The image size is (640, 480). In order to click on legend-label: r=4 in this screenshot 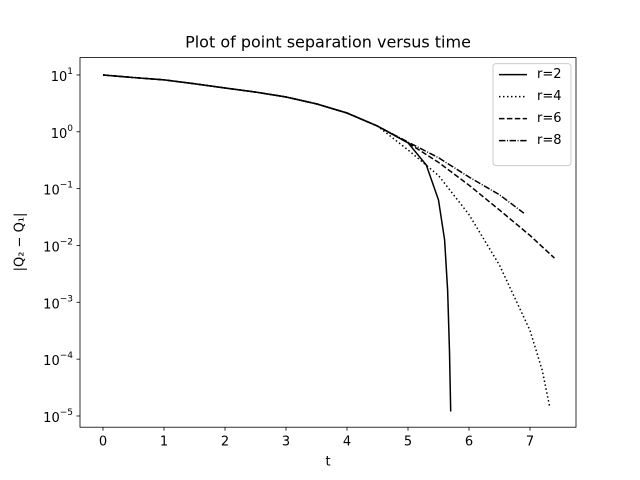, I will do `click(549, 96)`.